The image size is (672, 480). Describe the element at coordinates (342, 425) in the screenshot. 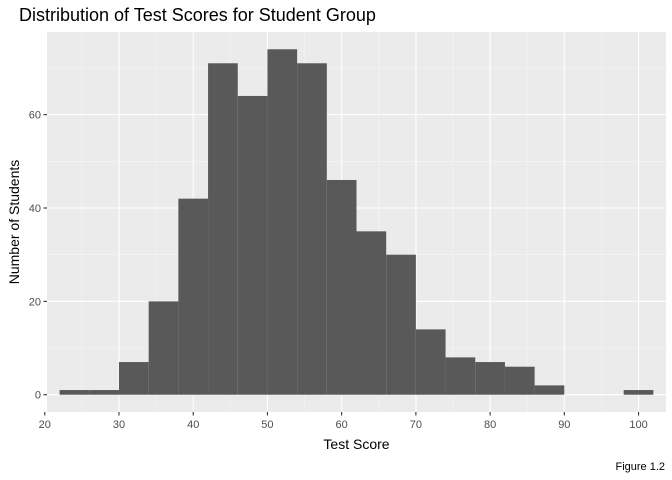

I see `x-tick-label: 60` at that location.